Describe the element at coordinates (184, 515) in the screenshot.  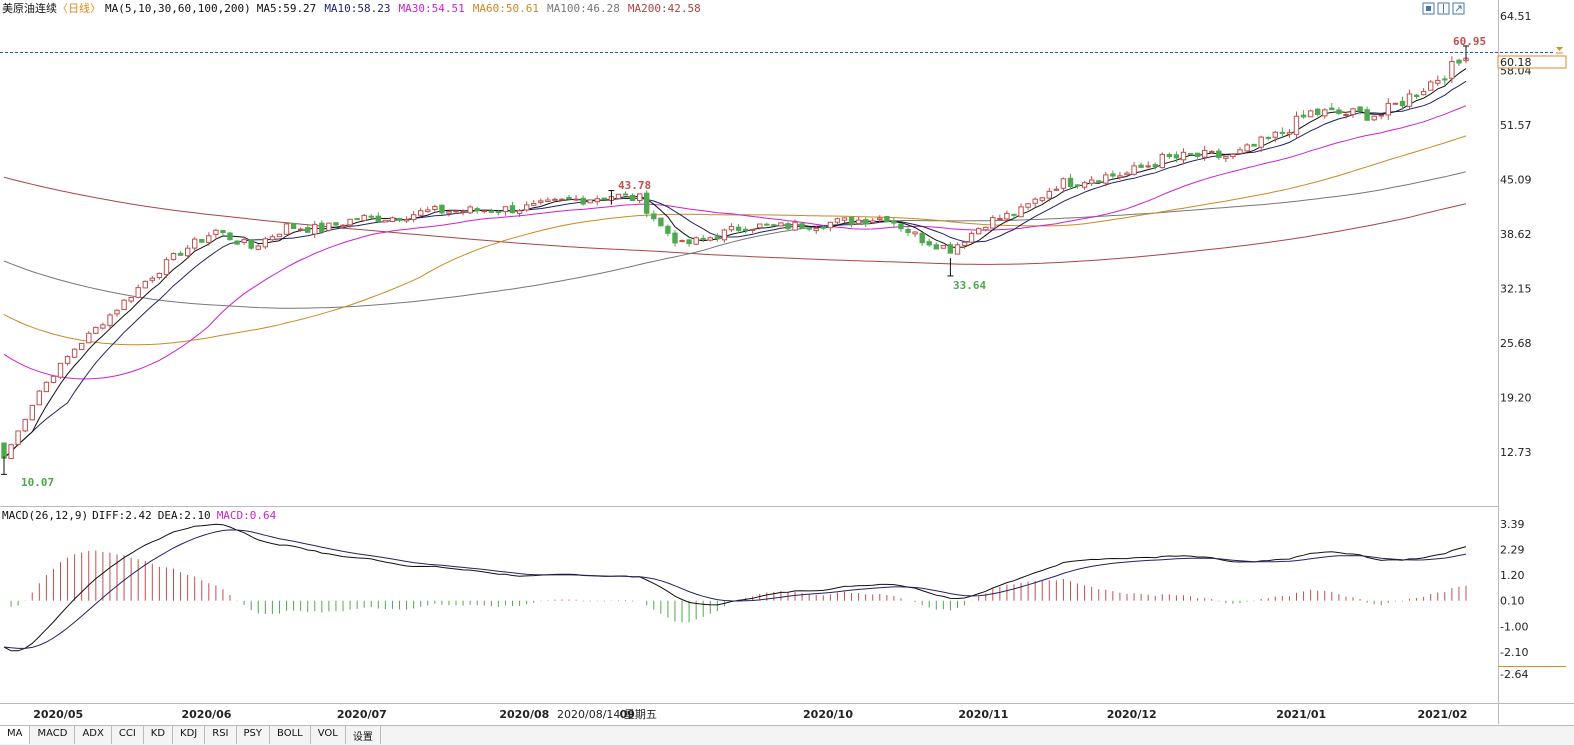
I see `dea-label: DEA:2.10` at that location.